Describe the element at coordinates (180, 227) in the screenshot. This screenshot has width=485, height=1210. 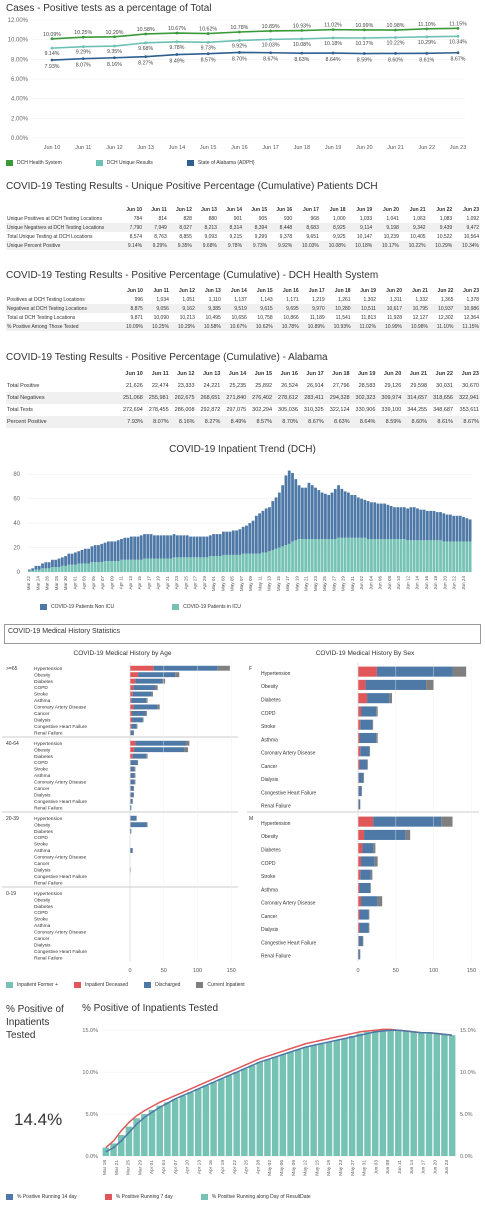
I see `table-cell: 8,027` at that location.